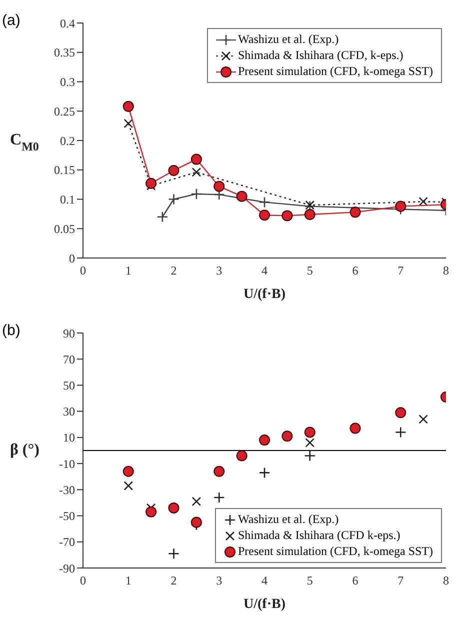 This screenshot has height=640, width=462. Describe the element at coordinates (67, 199) in the screenshot. I see `y-tick-label: 0.1` at that location.